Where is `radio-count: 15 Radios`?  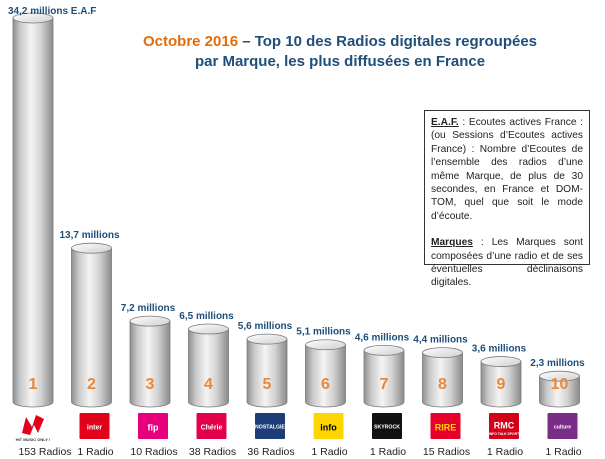 radio-count: 15 Radios is located at coordinates (446, 452).